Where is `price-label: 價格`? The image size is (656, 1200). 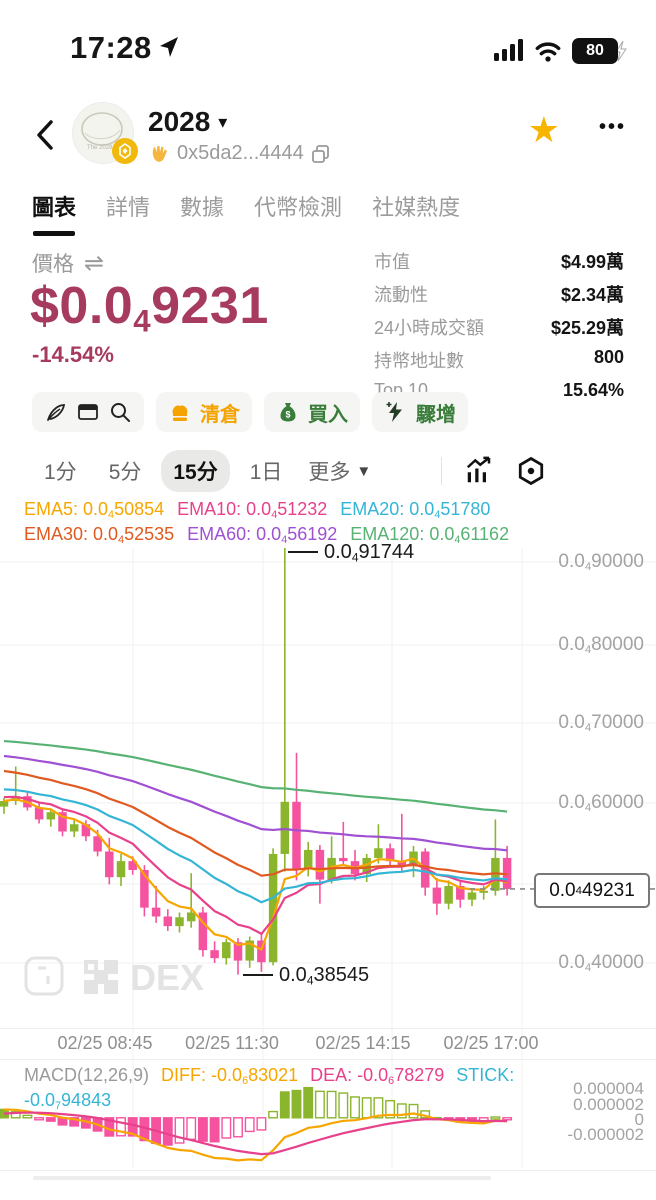
price-label: 價格 is located at coordinates (53, 264).